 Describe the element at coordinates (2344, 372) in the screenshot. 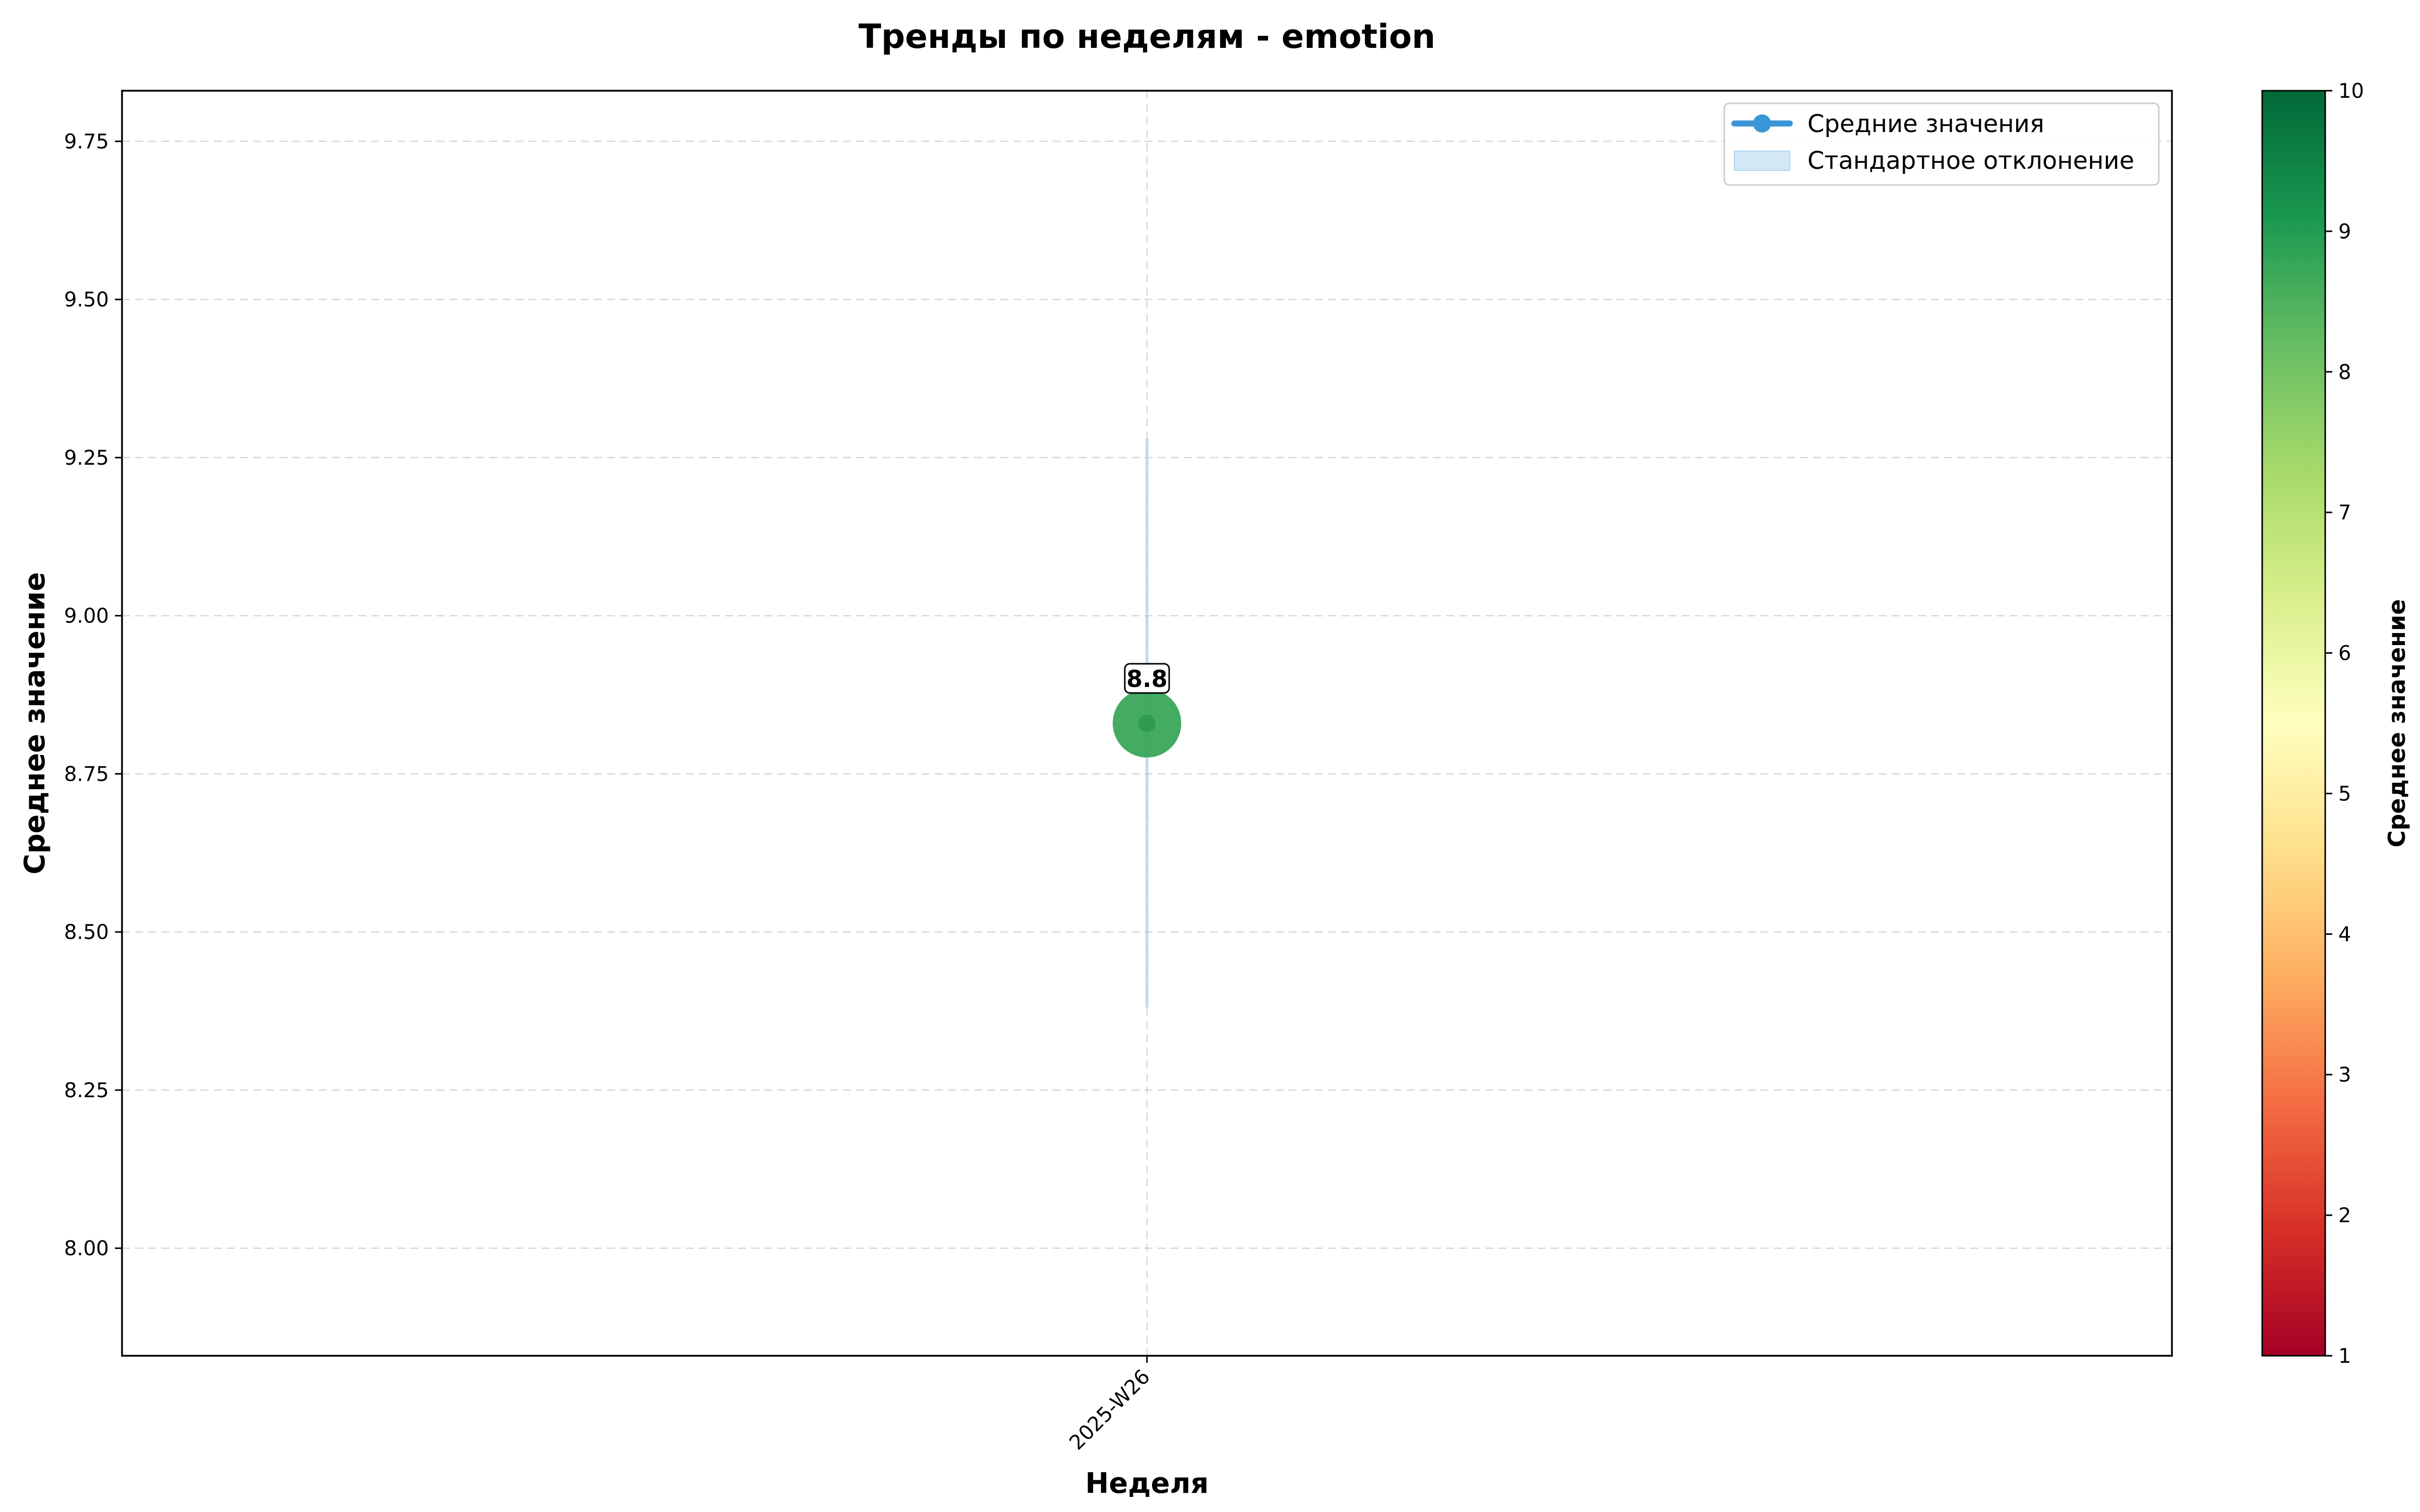

I see `colorbar-tick-label: 8` at that location.